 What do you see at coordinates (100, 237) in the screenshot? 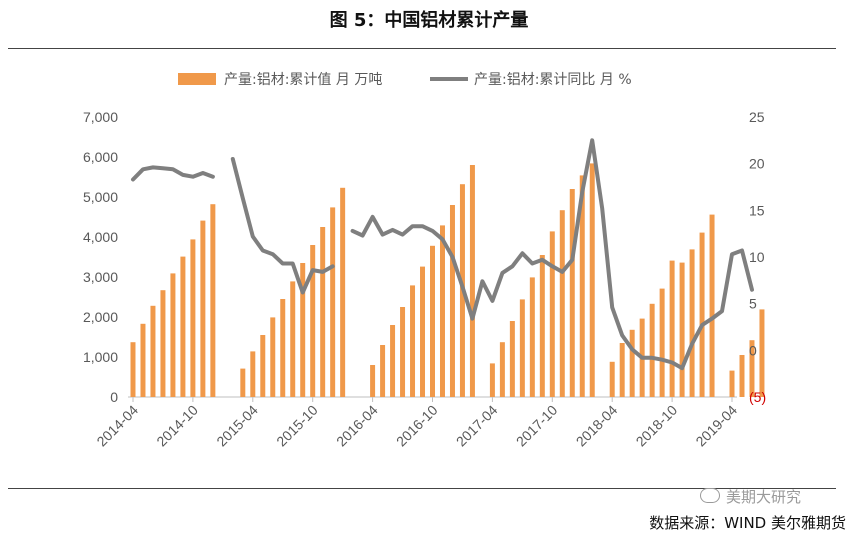
I see `left-tick-label: 4,000` at bounding box center [100, 237].